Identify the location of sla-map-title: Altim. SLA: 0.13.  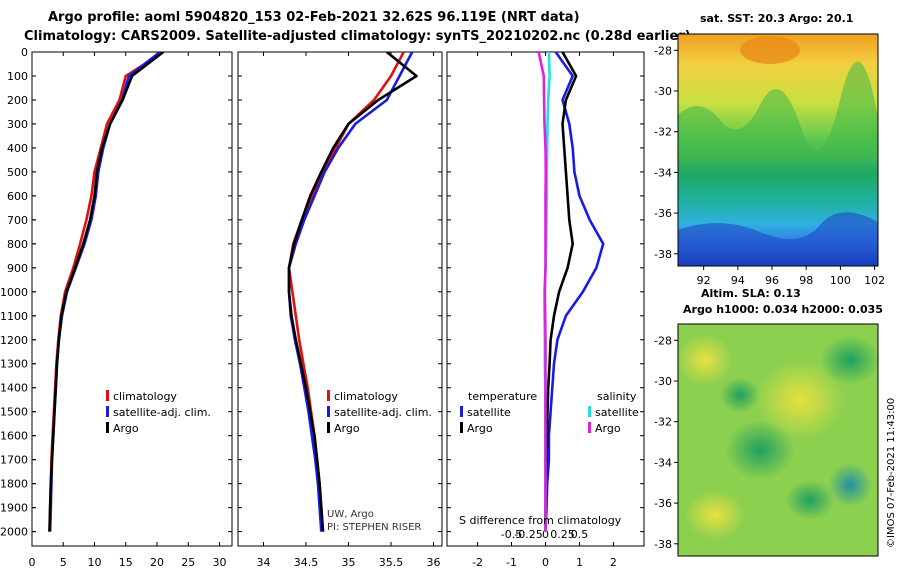
(751, 293).